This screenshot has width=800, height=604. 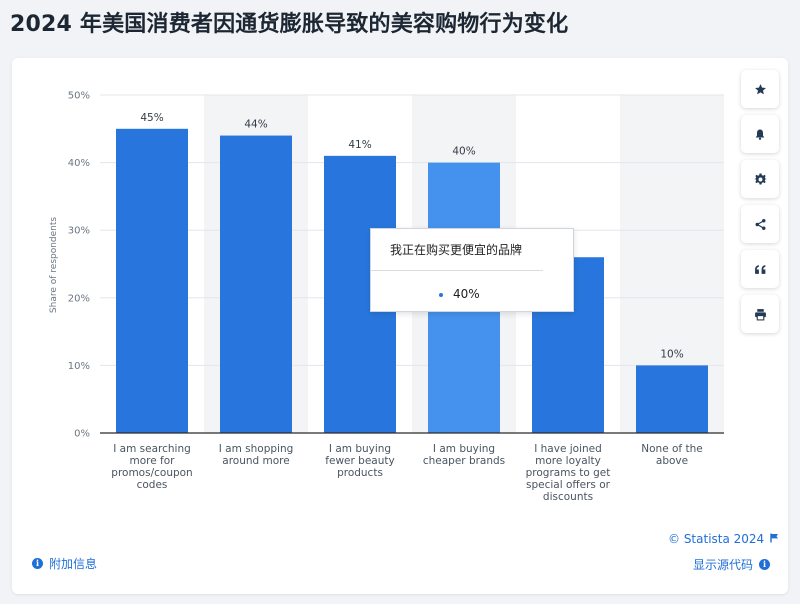 What do you see at coordinates (671, 455) in the screenshot?
I see `x-tick-label: None of the above` at bounding box center [671, 455].